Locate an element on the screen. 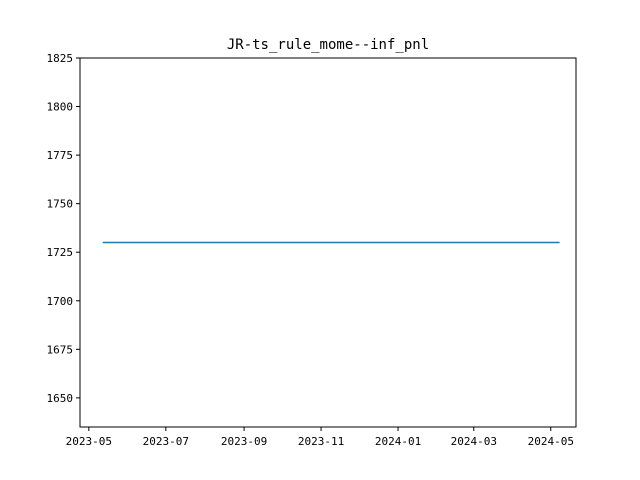 This screenshot has height=480, width=640. y-tick-label: 1725 is located at coordinates (60, 252).